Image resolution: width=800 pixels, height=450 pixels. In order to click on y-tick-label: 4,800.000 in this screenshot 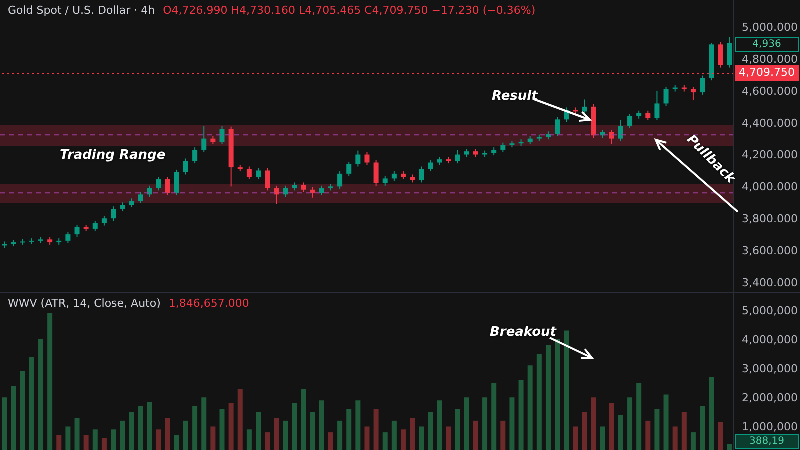, I will do `click(770, 59)`.